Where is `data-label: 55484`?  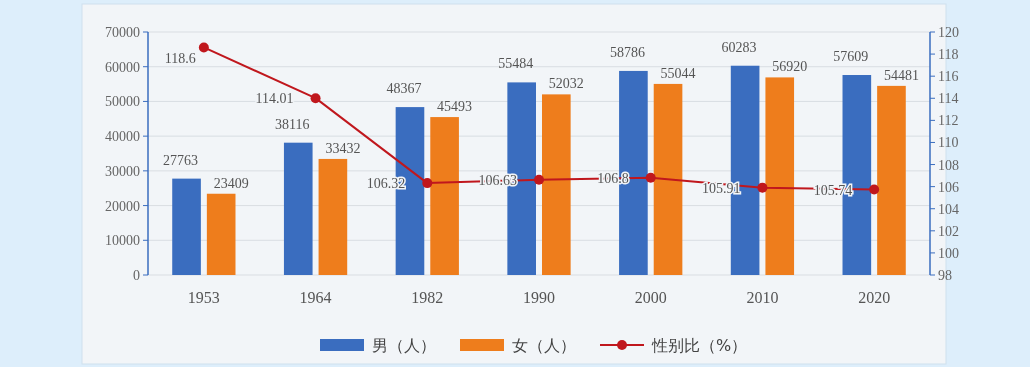
data-label: 55484 is located at coordinates (516, 64).